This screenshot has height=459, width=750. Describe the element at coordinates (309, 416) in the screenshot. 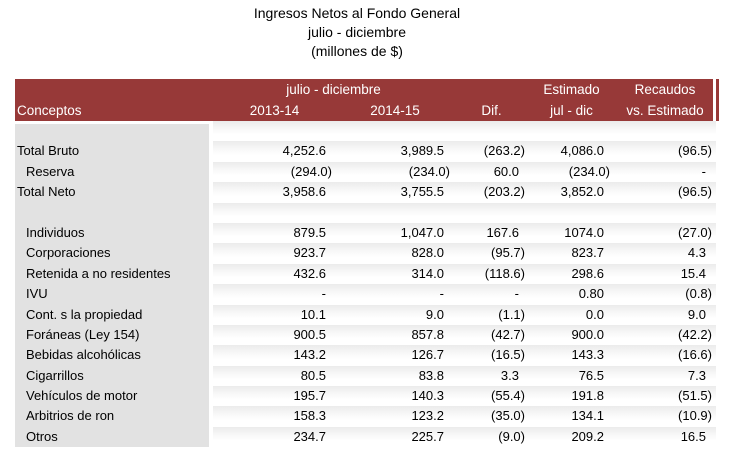

I see `value-text: 158.3` at that location.